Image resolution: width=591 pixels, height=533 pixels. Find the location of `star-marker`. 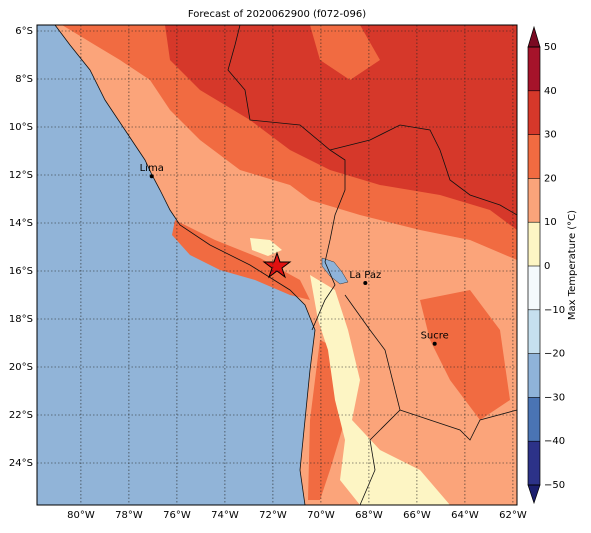

star-marker is located at coordinates (277, 265).